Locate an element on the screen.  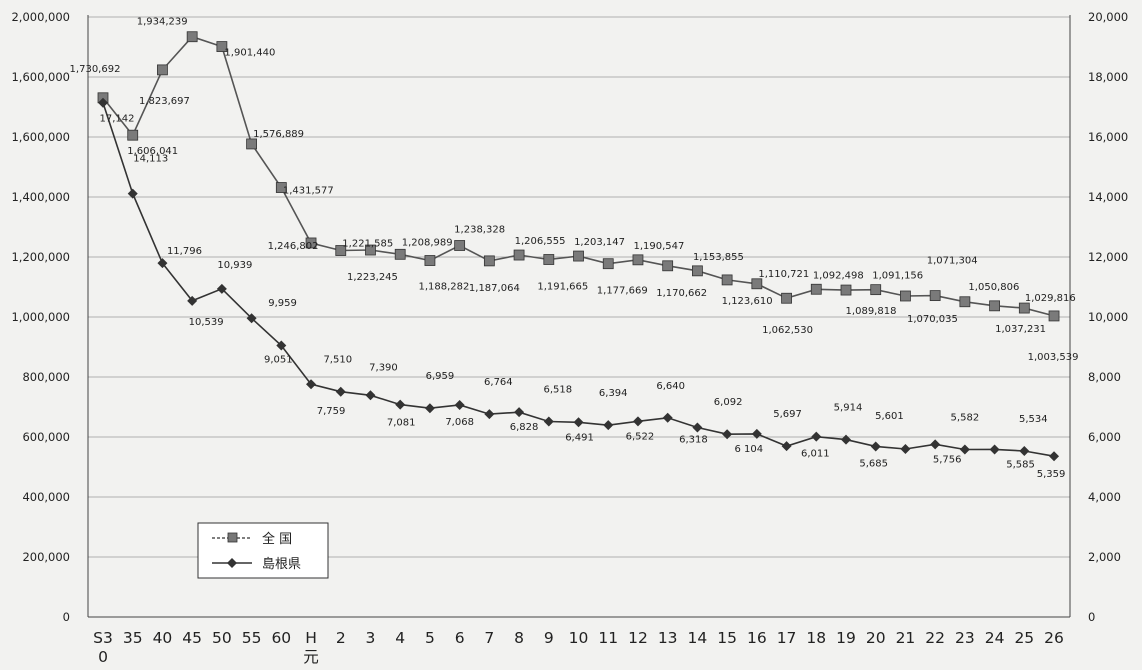
legend-marker-national is located at coordinates (232, 537).